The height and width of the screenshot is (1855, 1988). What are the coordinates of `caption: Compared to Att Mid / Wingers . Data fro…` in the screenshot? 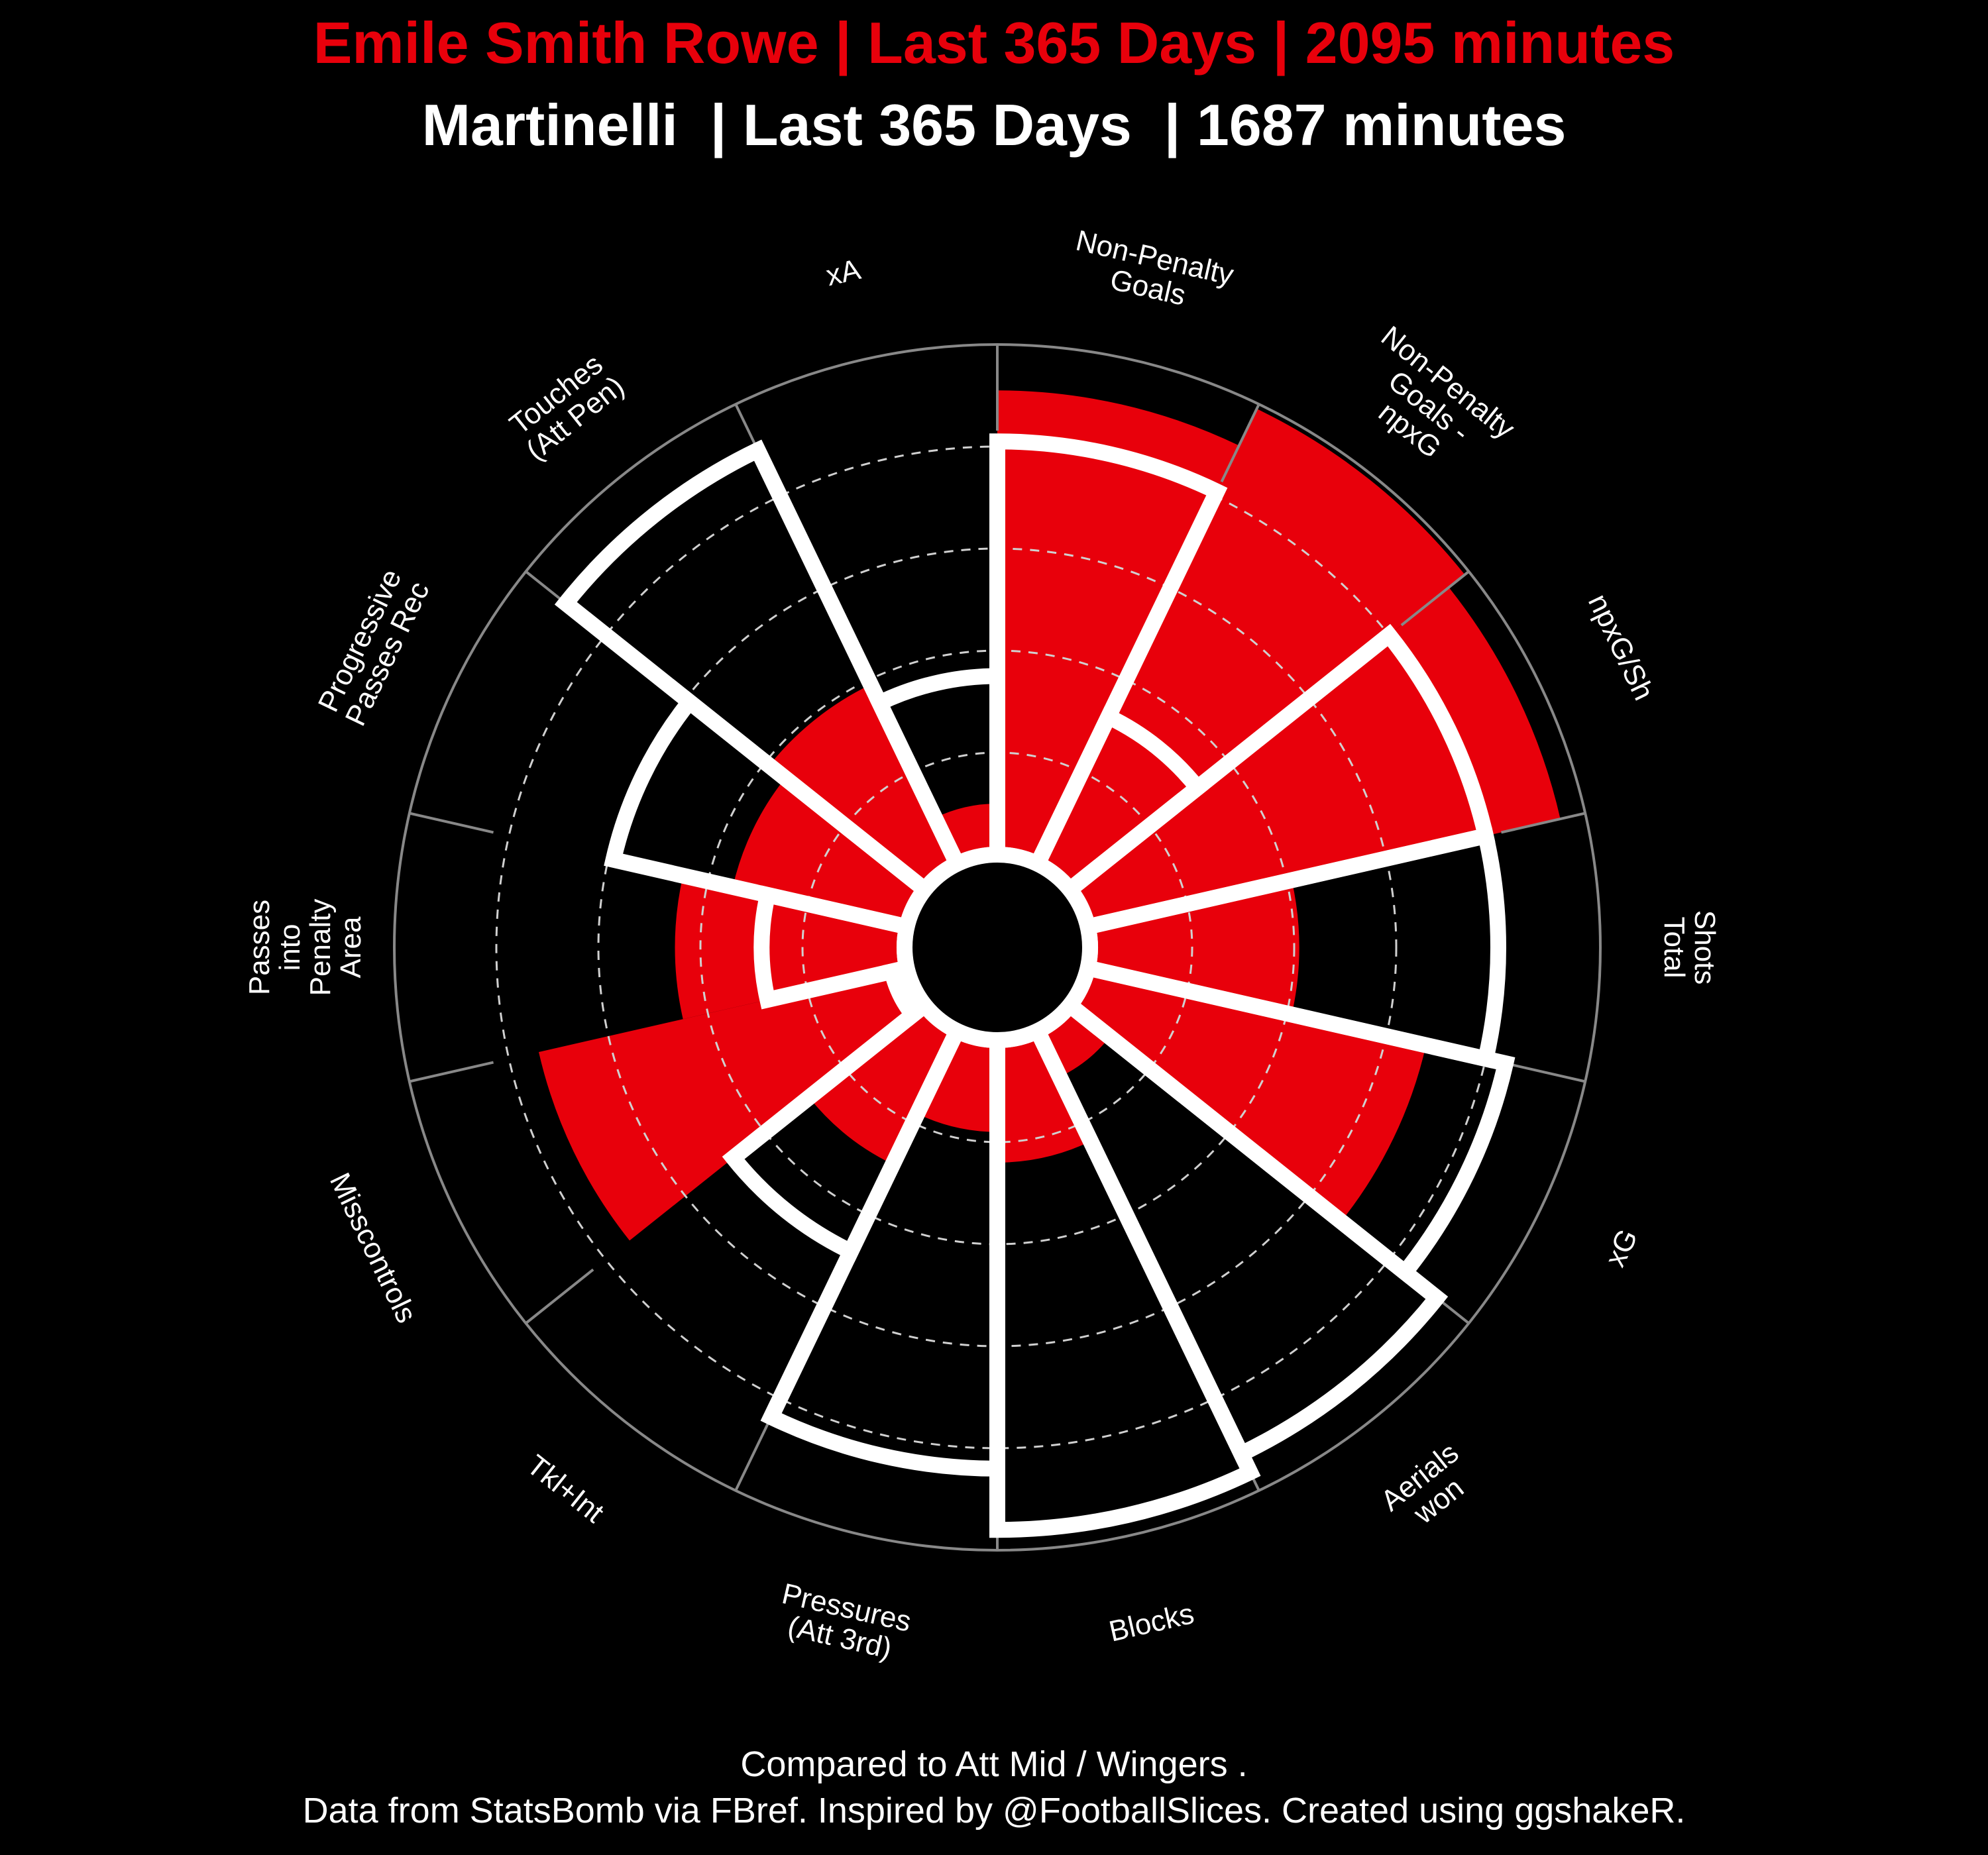 It's located at (994, 1788).